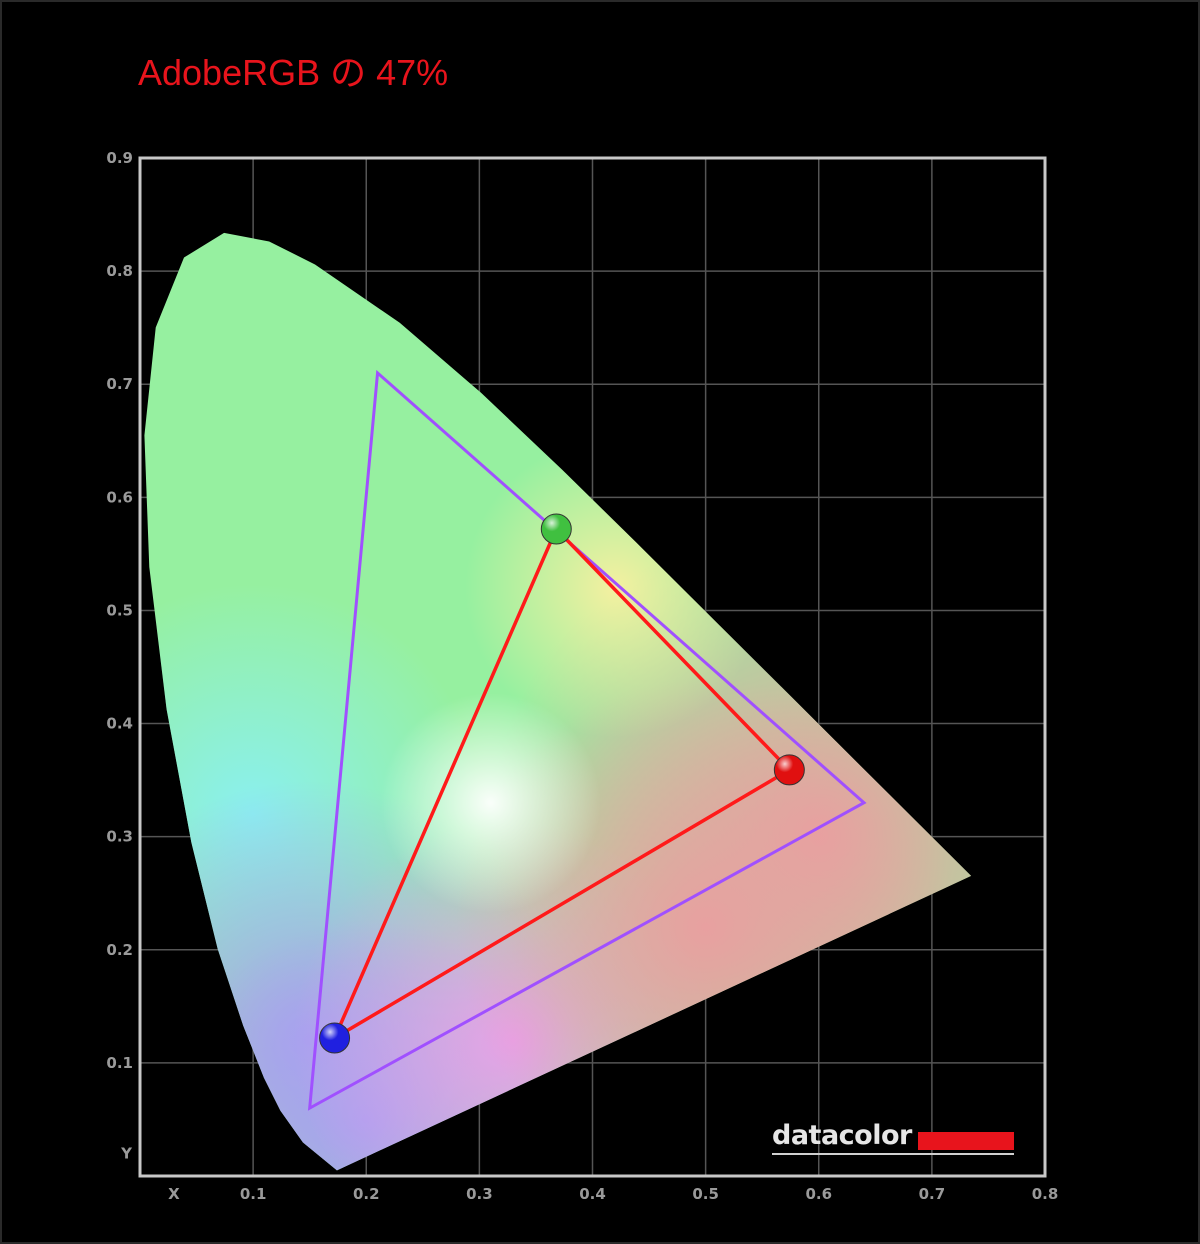  I want to click on logo-text: datacolor, so click(842, 1135).